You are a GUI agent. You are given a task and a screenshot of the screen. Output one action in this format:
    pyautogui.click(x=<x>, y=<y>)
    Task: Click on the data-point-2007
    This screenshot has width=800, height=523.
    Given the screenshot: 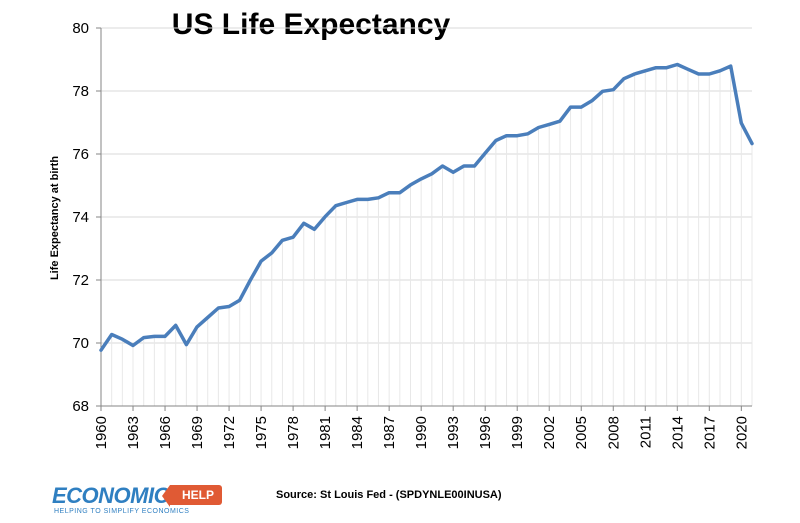 What is the action you would take?
    pyautogui.click(x=602, y=91)
    